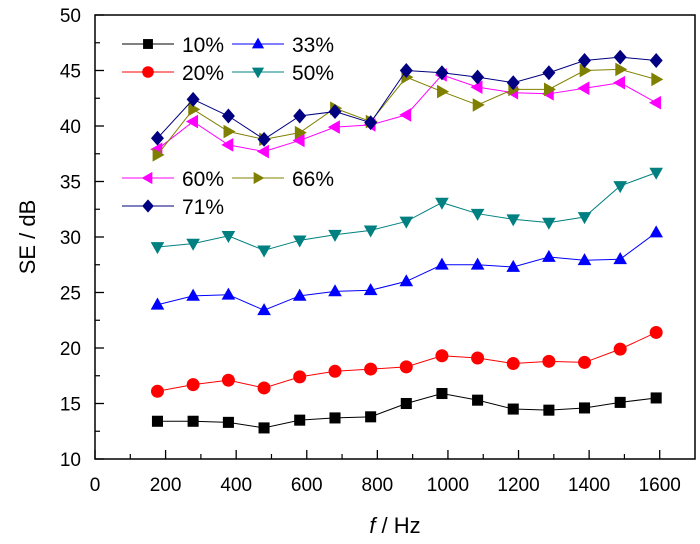  Describe the element at coordinates (70, 405) in the screenshot. I see `y-tick-label: 15` at that location.